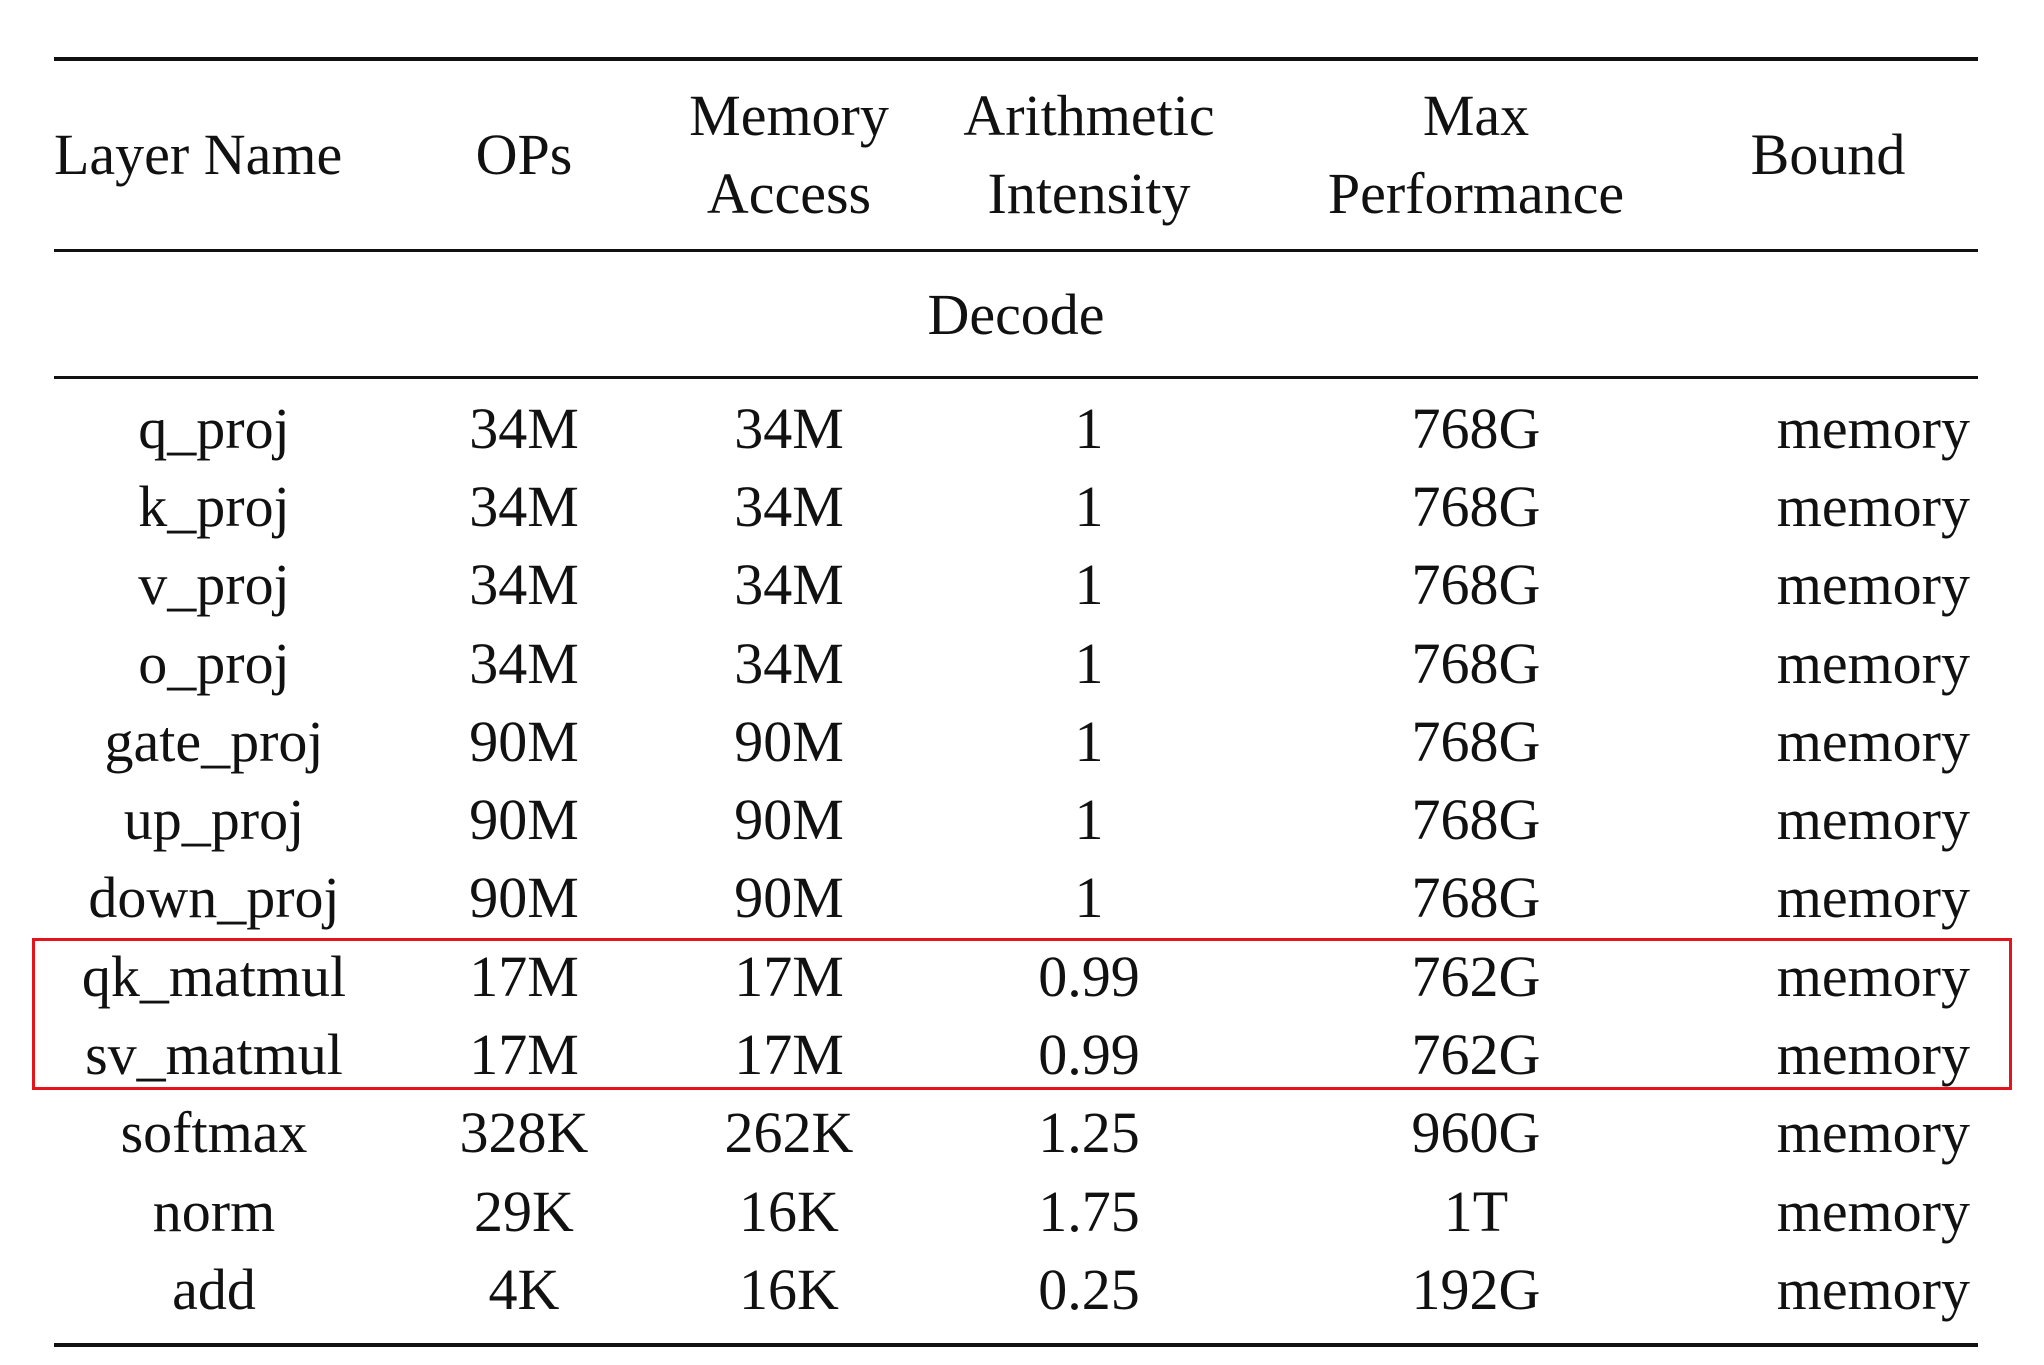 The width and height of the screenshot is (2044, 1365). I want to click on table-row: o_proj 34M 34M 1 768G memory, so click(1016, 663).